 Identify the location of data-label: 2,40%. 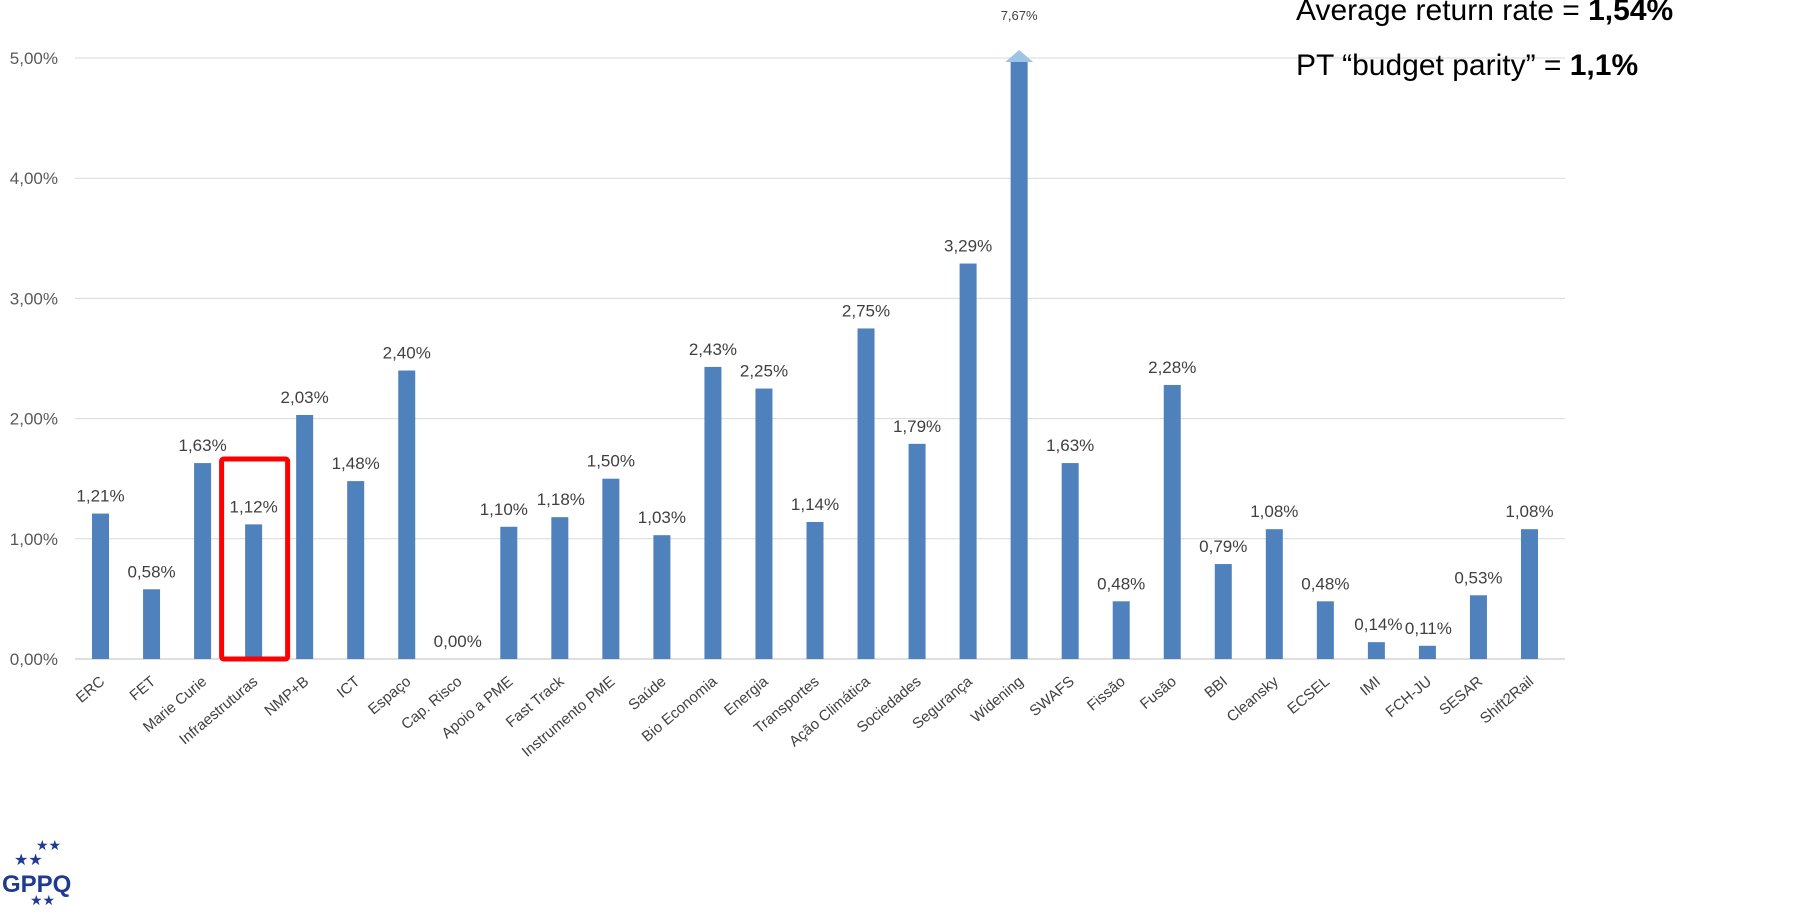
(407, 353).